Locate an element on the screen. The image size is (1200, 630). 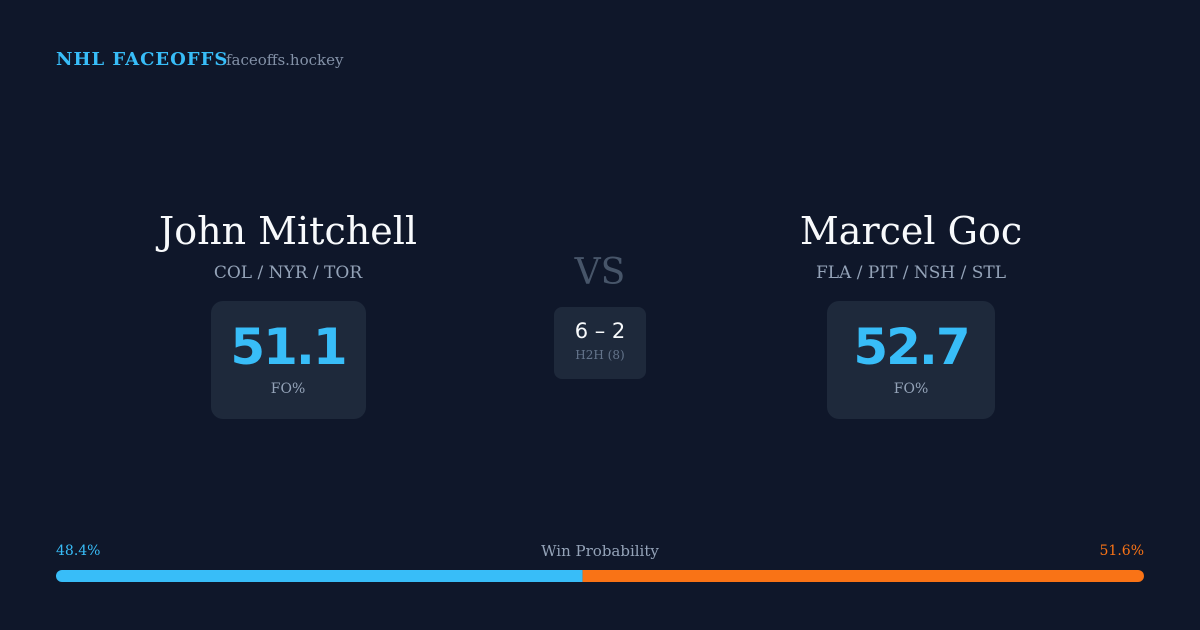
versus: VS is located at coordinates (600, 272).